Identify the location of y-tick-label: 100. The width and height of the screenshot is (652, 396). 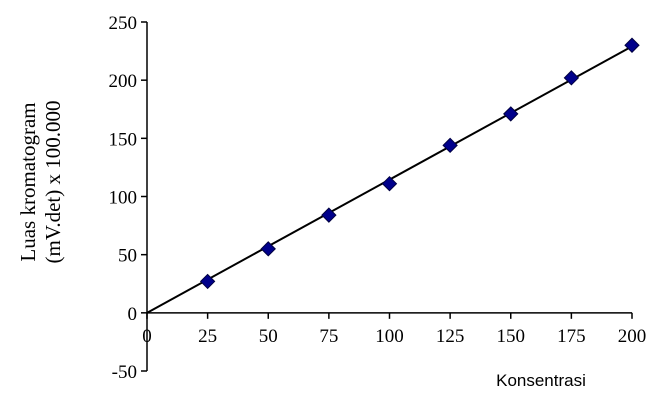
(123, 198).